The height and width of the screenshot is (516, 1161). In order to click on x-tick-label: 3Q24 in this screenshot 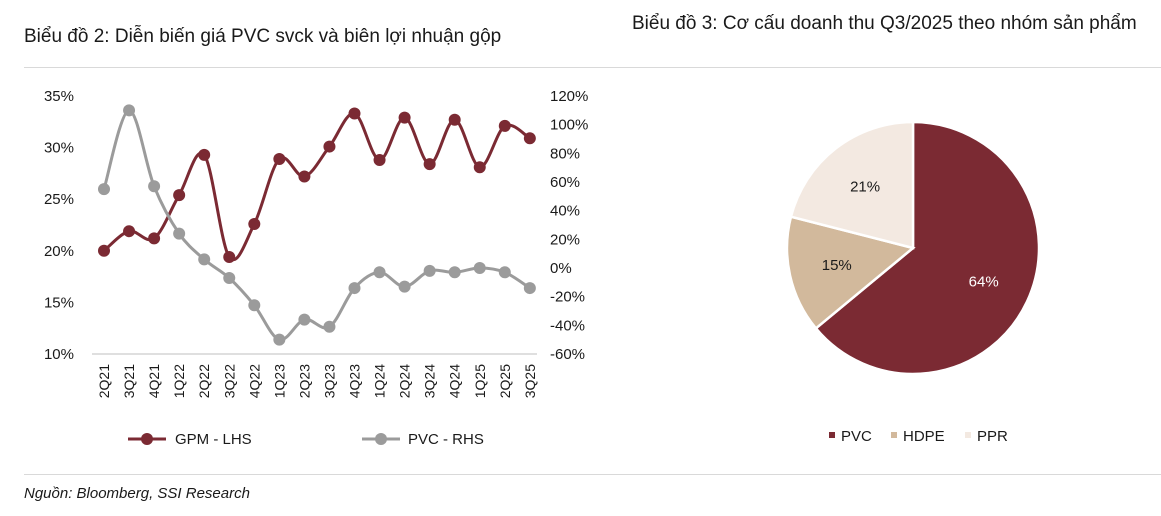, I will do `click(430, 381)`.